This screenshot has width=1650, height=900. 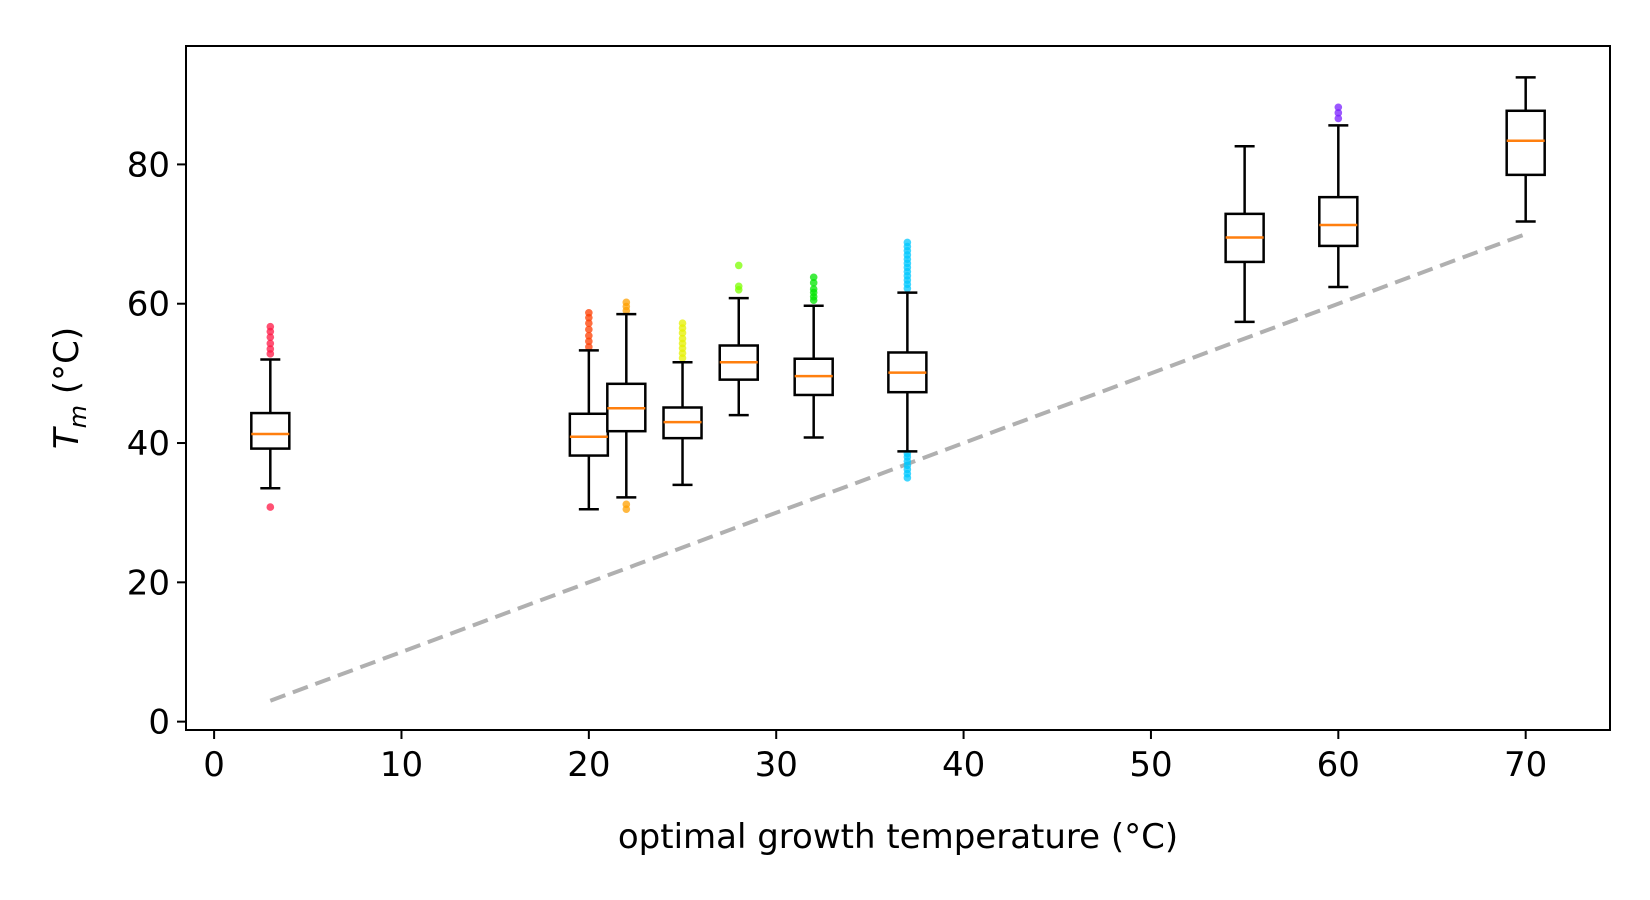 What do you see at coordinates (776, 765) in the screenshot?
I see `x-tick-label: 30` at bounding box center [776, 765].